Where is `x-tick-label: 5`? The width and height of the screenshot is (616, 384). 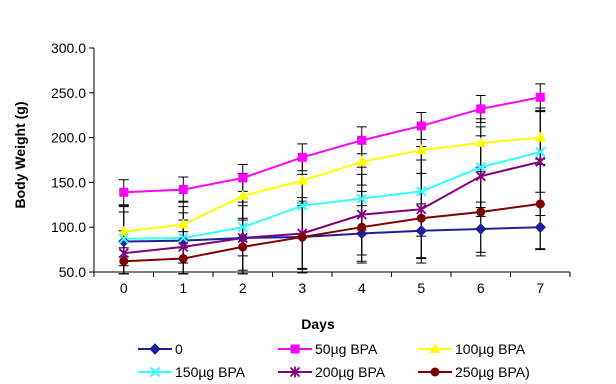
x-tick-label: 5 is located at coordinates (421, 288).